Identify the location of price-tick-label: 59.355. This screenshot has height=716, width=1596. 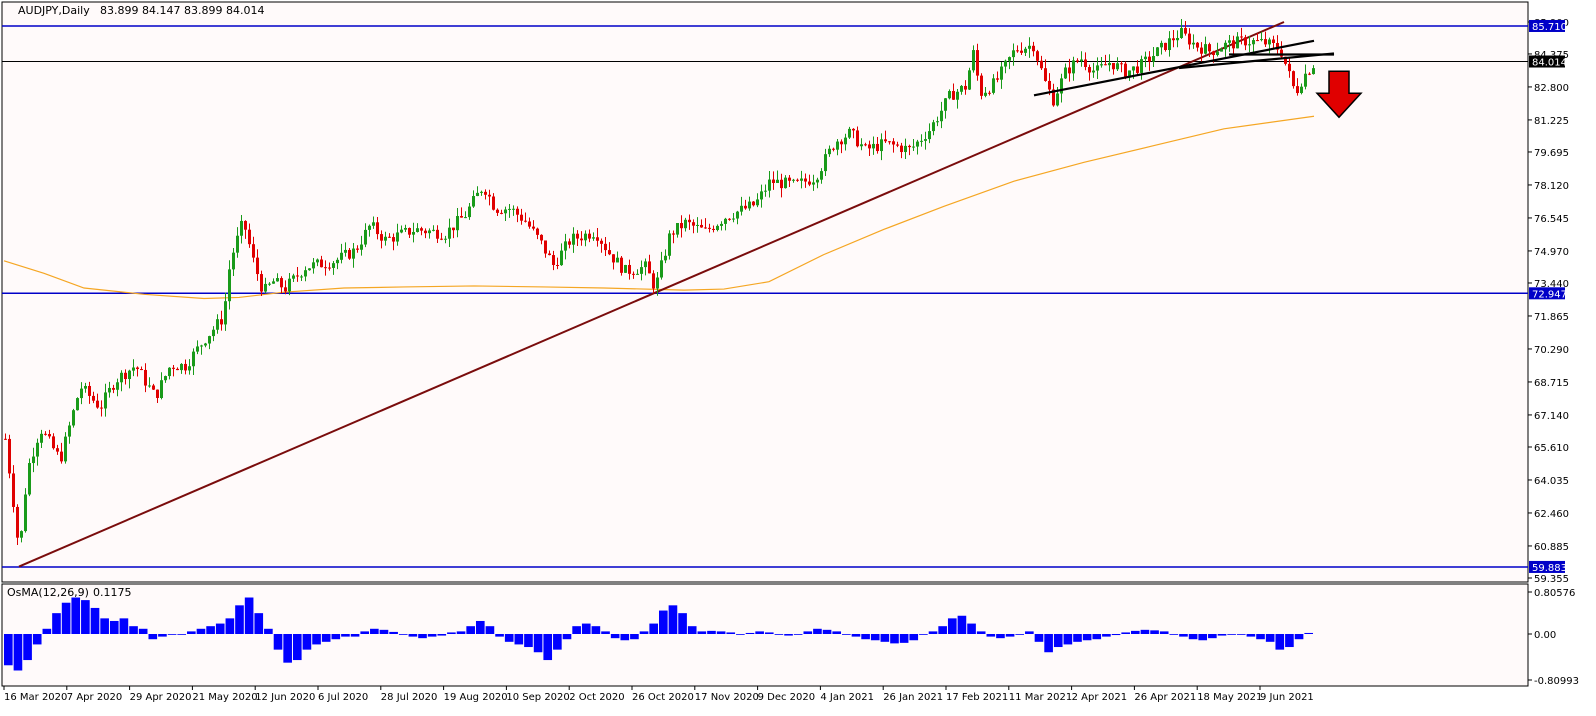
(1551, 579).